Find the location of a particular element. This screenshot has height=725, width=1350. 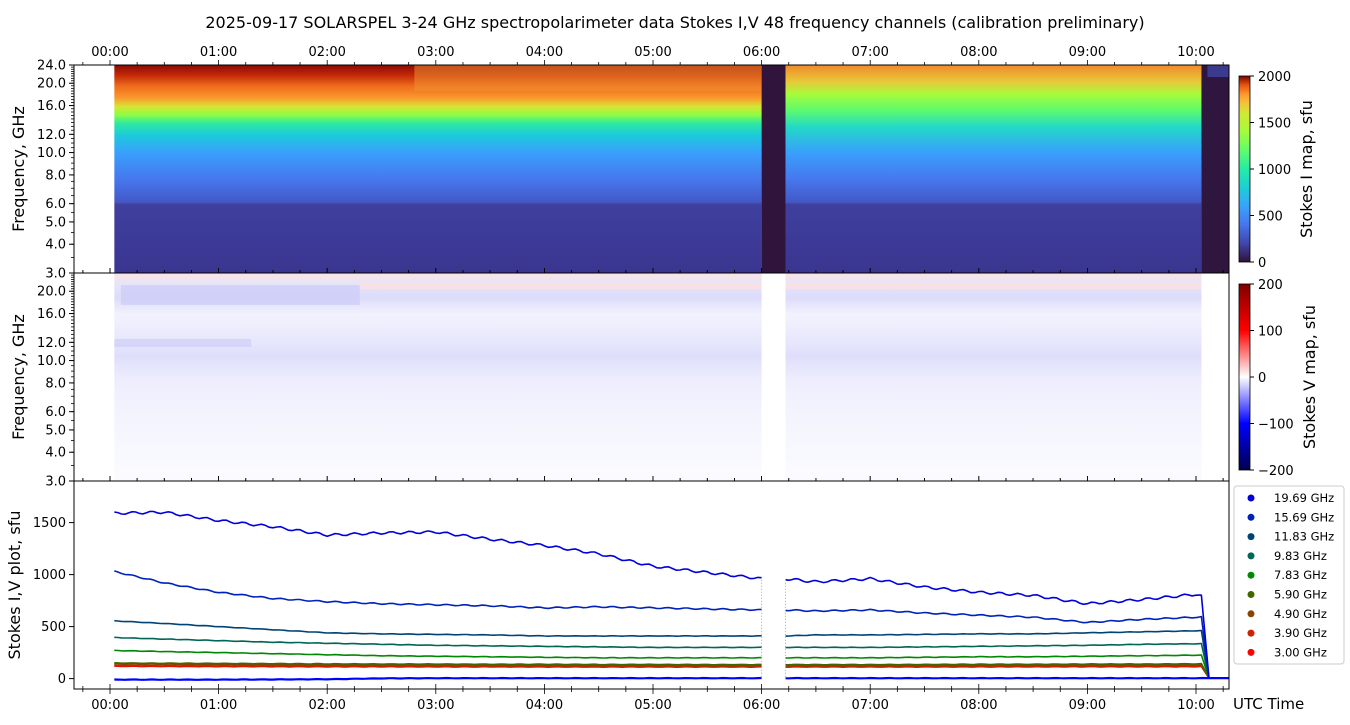

stokes-i-ylabel: Frequency, GHz is located at coordinates (18, 169).